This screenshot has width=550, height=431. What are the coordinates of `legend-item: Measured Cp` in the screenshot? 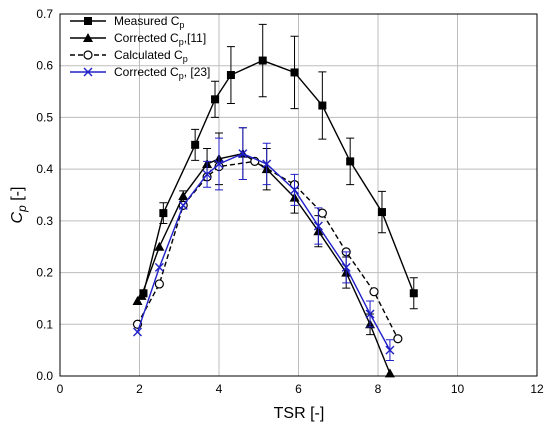 It's located at (127, 22).